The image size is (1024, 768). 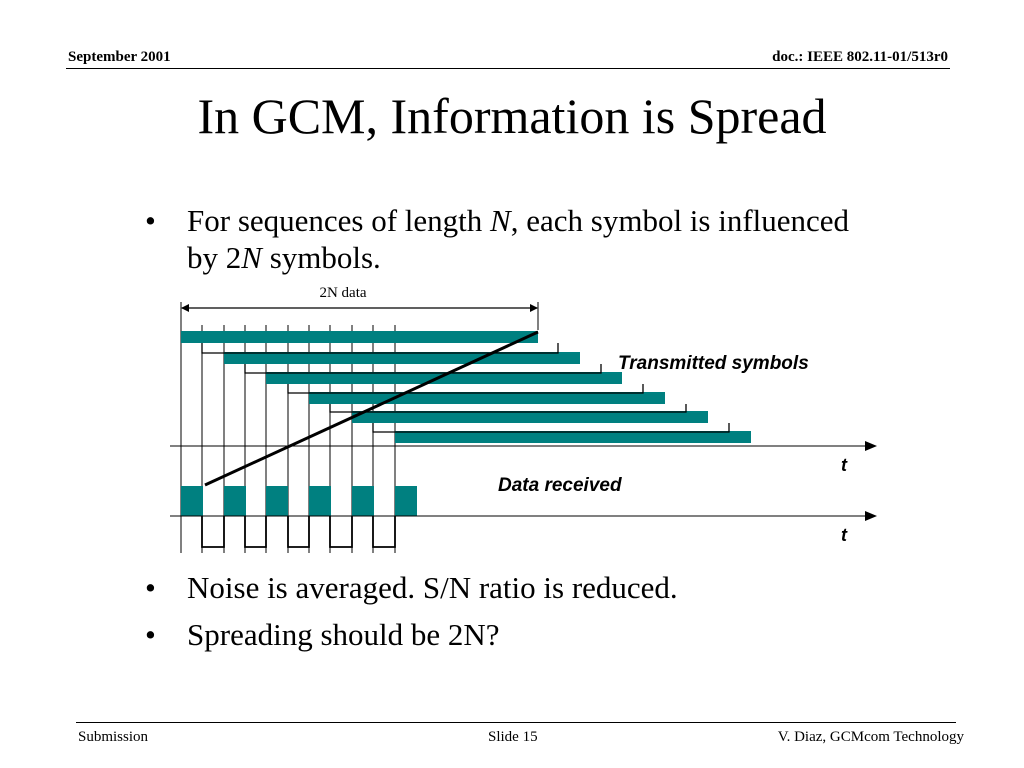 I want to click on header-divider, so click(x=508, y=68).